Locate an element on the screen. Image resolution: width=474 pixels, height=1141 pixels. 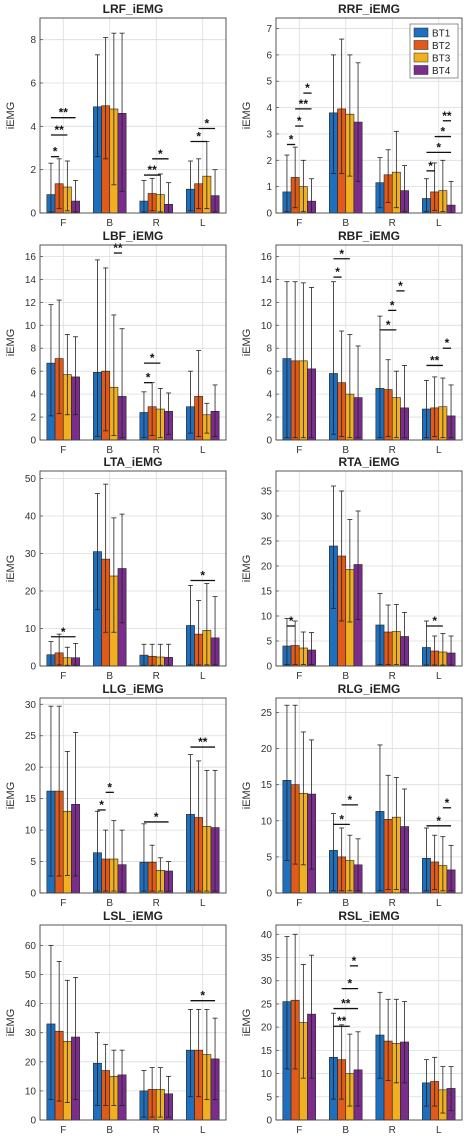
y-tick-label: 15 is located at coordinates (31, 799).